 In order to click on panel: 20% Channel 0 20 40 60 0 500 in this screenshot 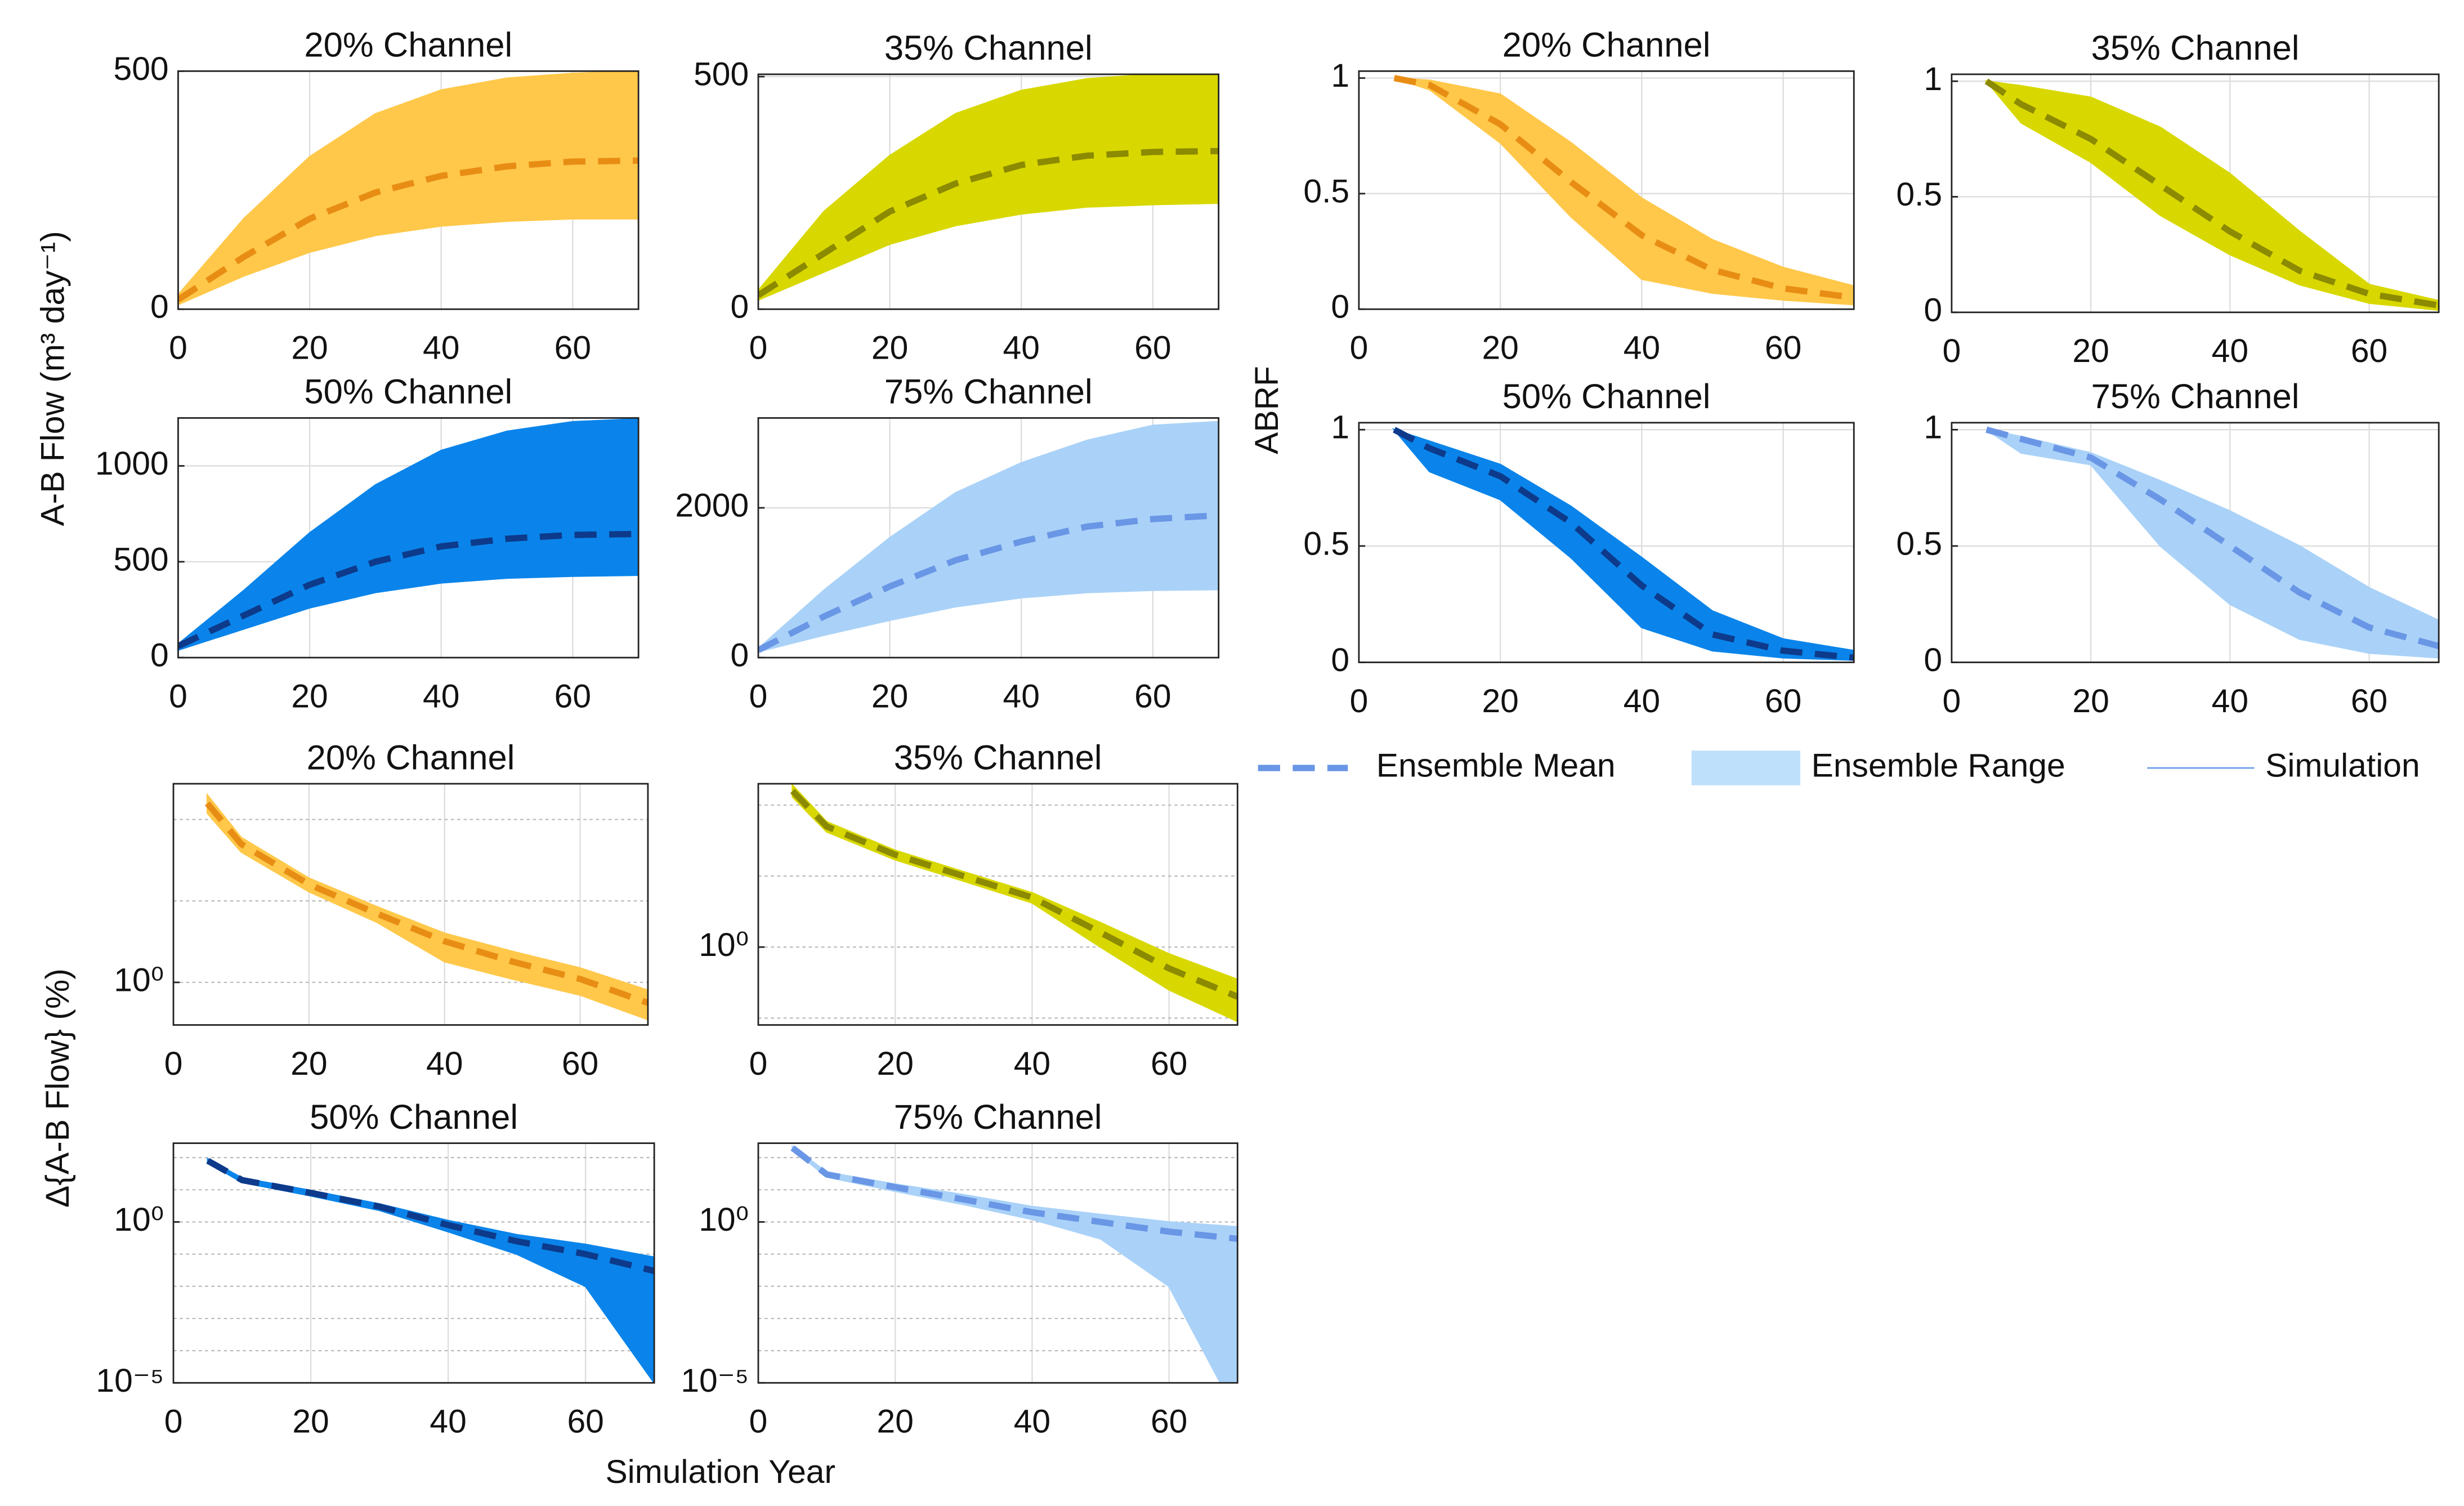, I will do `click(377, 196)`.